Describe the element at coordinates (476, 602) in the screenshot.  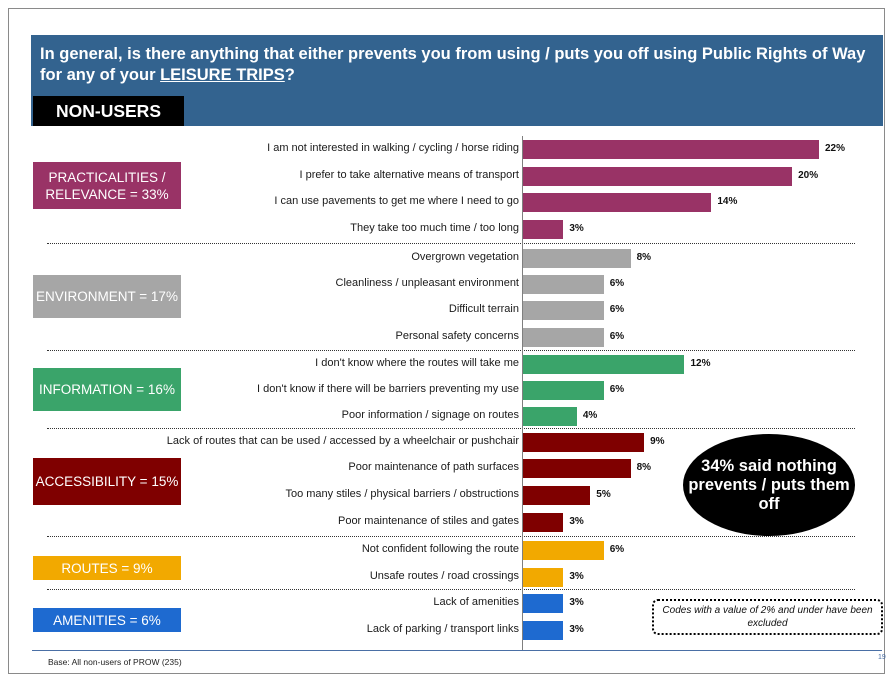
I see `bar-label: Lack of amenities` at that location.